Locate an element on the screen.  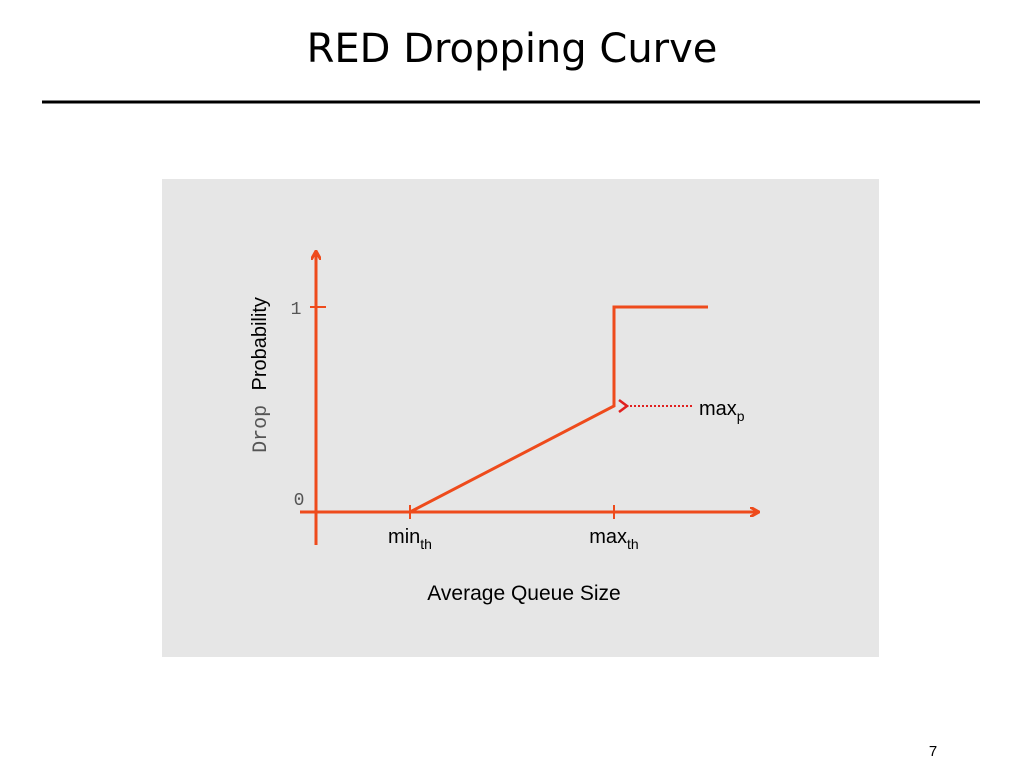
x-tick-label: minth is located at coordinates (410, 539).